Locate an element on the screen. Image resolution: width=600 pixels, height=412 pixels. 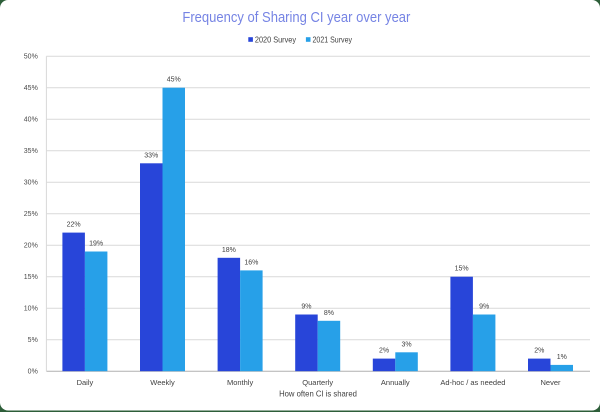
svg-text: How often CI is shared is located at coordinates (318, 394).